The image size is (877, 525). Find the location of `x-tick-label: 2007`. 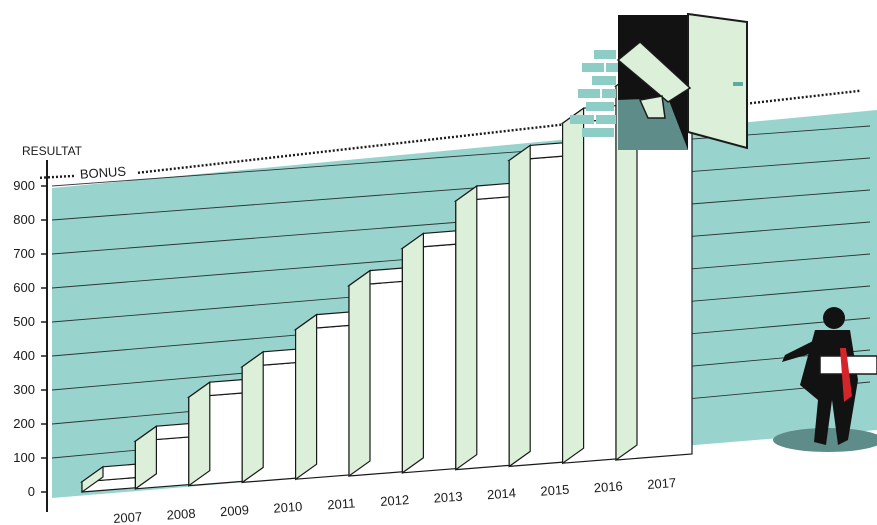

x-tick-label: 2007 is located at coordinates (128, 517).